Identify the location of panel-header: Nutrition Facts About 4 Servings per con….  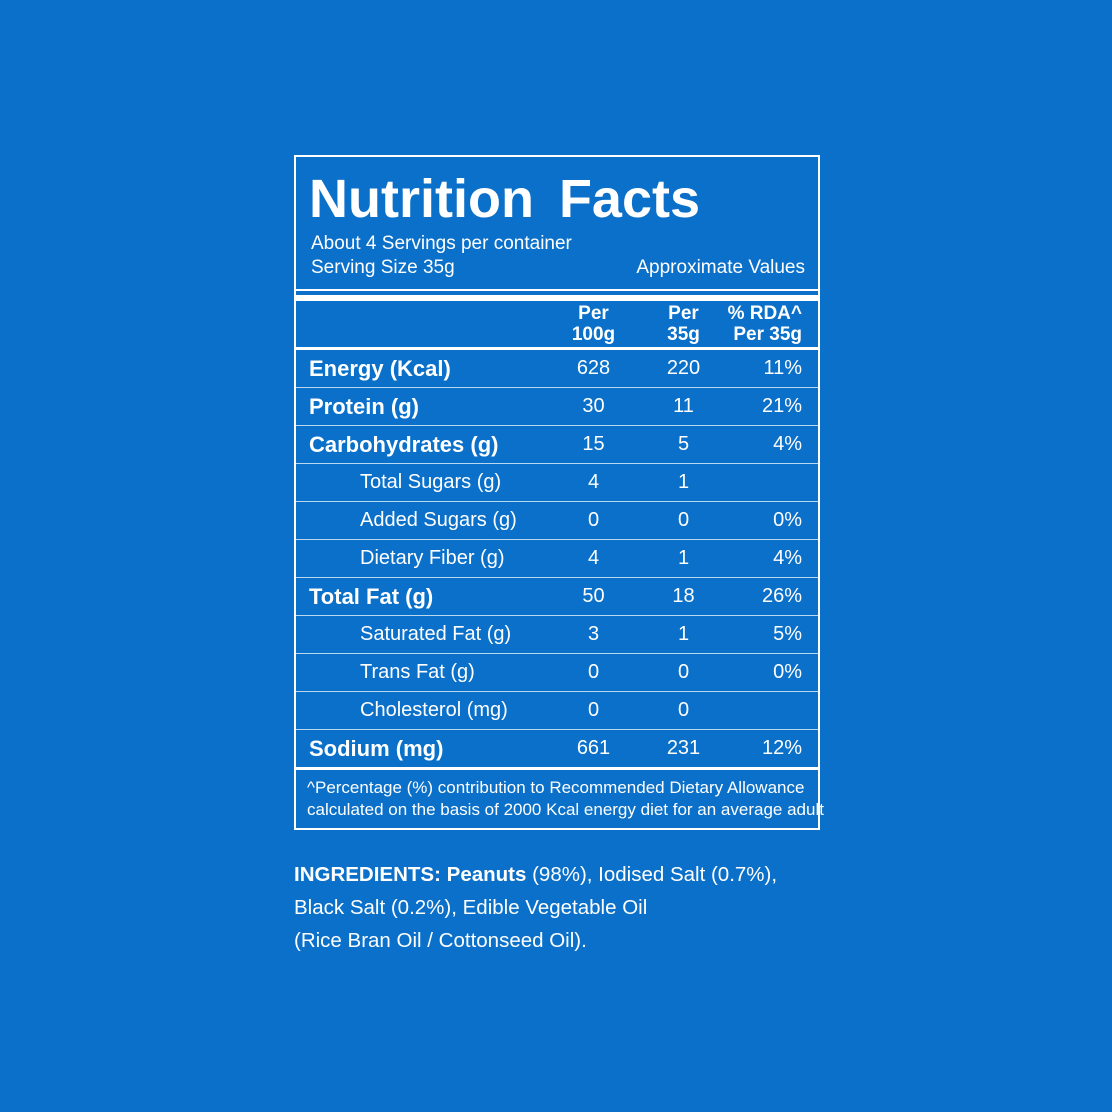
(557, 223).